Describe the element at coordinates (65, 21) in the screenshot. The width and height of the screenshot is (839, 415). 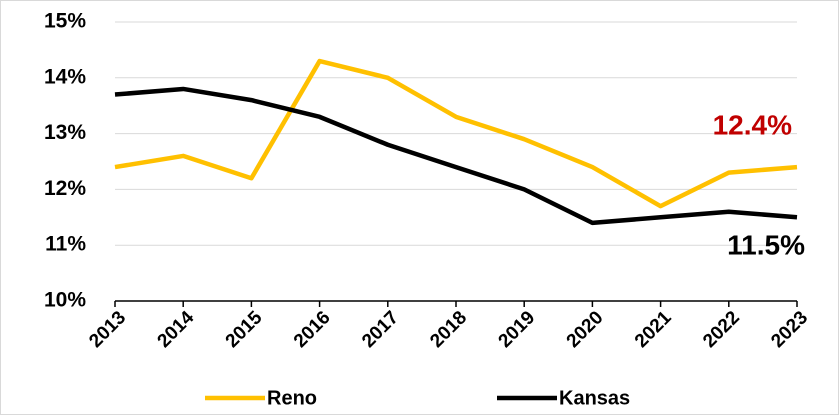
I see `y-tick-label: 15%` at that location.